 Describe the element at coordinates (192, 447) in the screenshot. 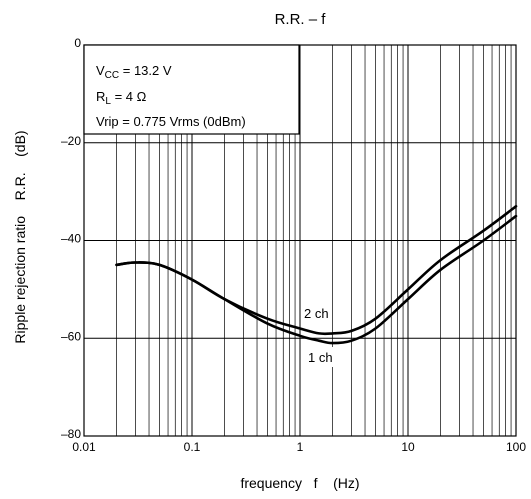

I see `x-tick-label: 0.1` at that location.